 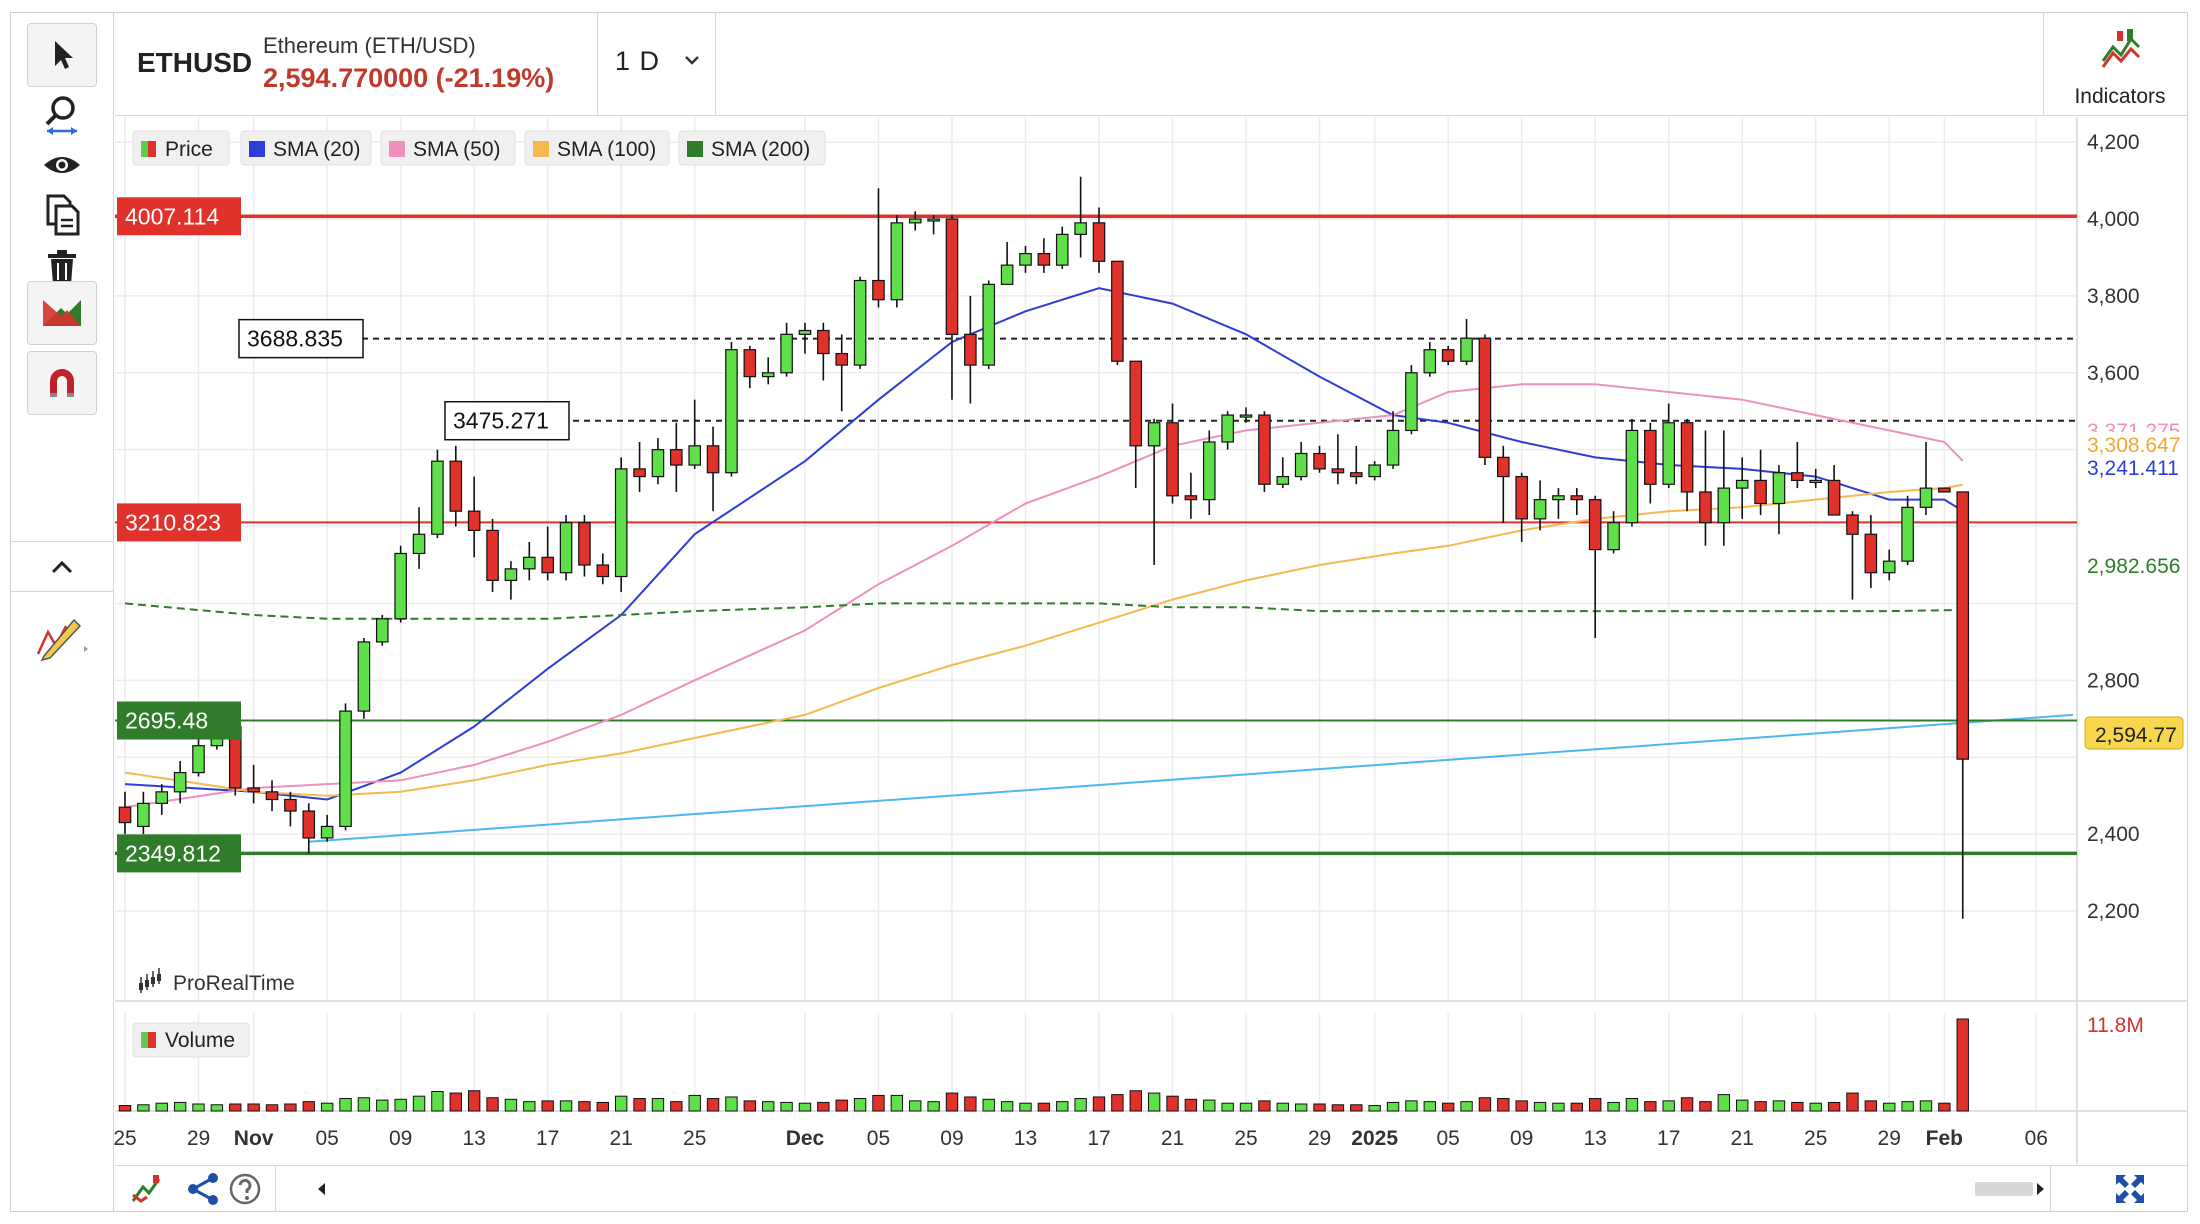 I want to click on indicators-button: Indicators, so click(x=2120, y=67).